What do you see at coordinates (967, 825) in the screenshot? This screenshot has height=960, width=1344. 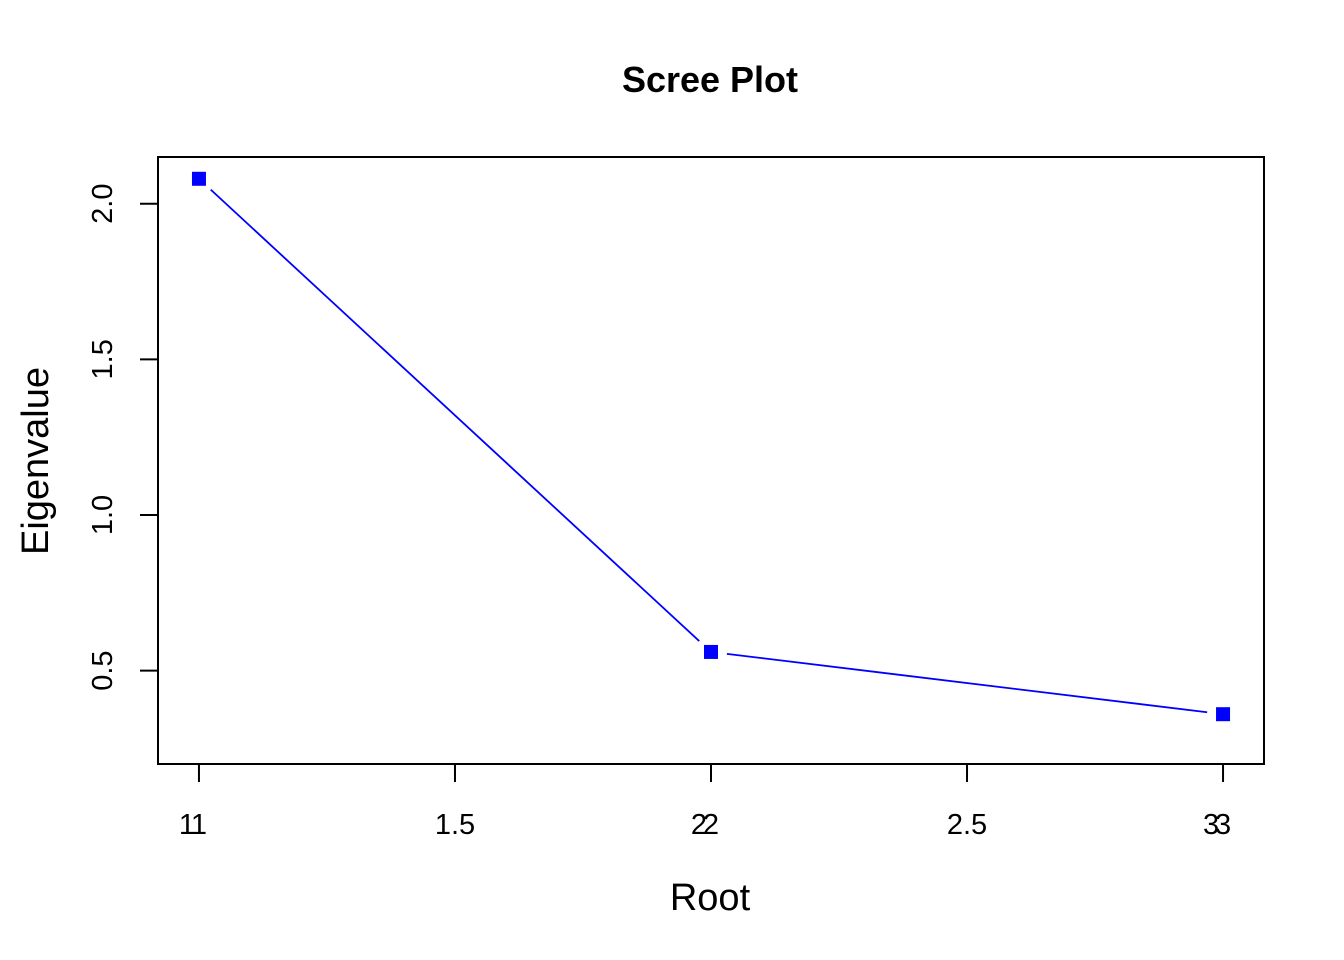 I see `x-tick-label: 2.5` at bounding box center [967, 825].